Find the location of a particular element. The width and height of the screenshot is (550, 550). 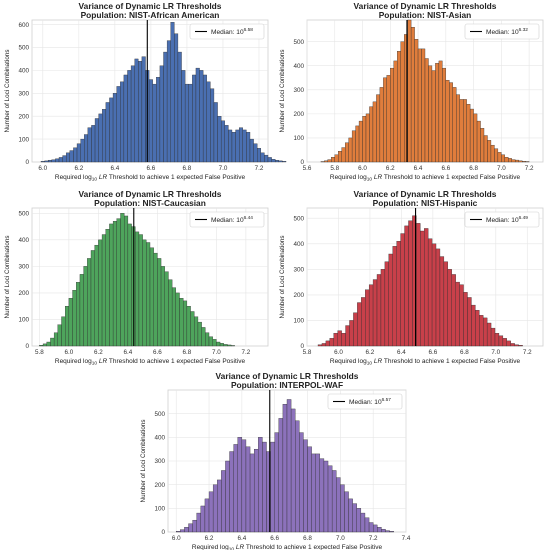

x-tick-label: 6.2 is located at coordinates (78, 168).